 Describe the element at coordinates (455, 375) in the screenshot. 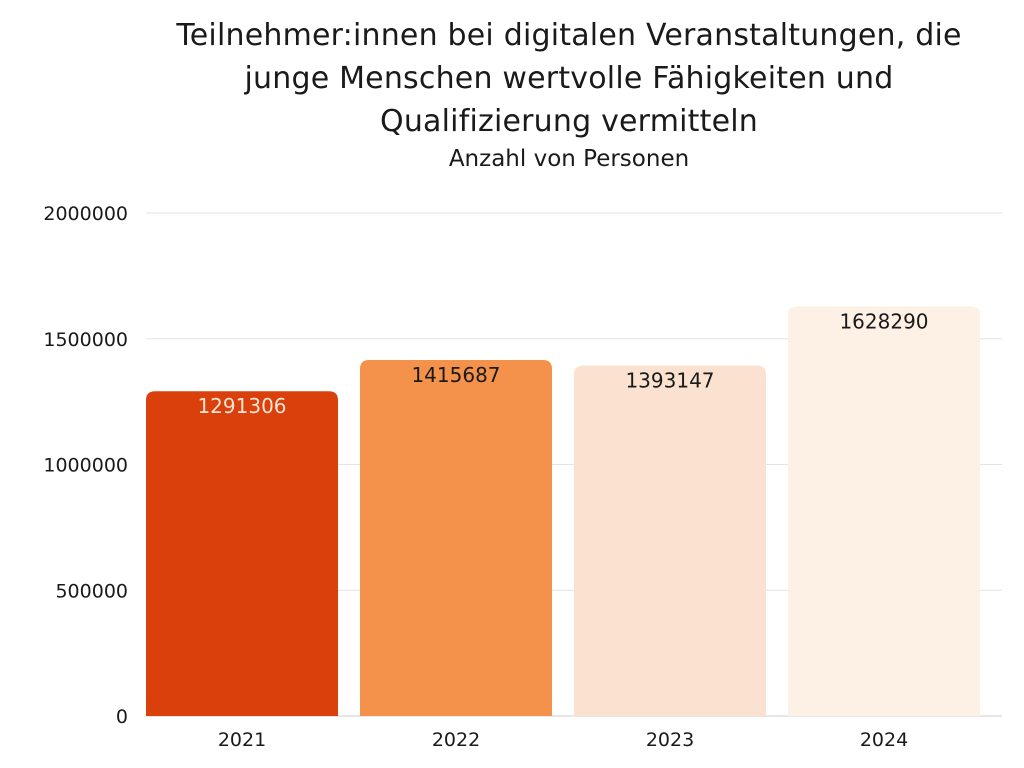

I see `bar-value-label: 1415687` at that location.